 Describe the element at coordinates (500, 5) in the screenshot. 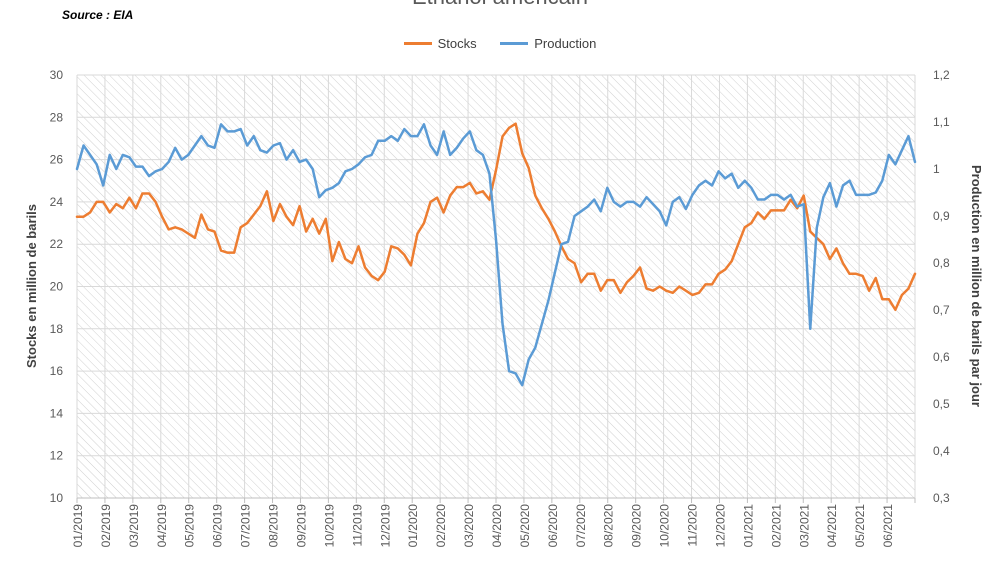

I see `chart-title: Ethanol américain` at that location.